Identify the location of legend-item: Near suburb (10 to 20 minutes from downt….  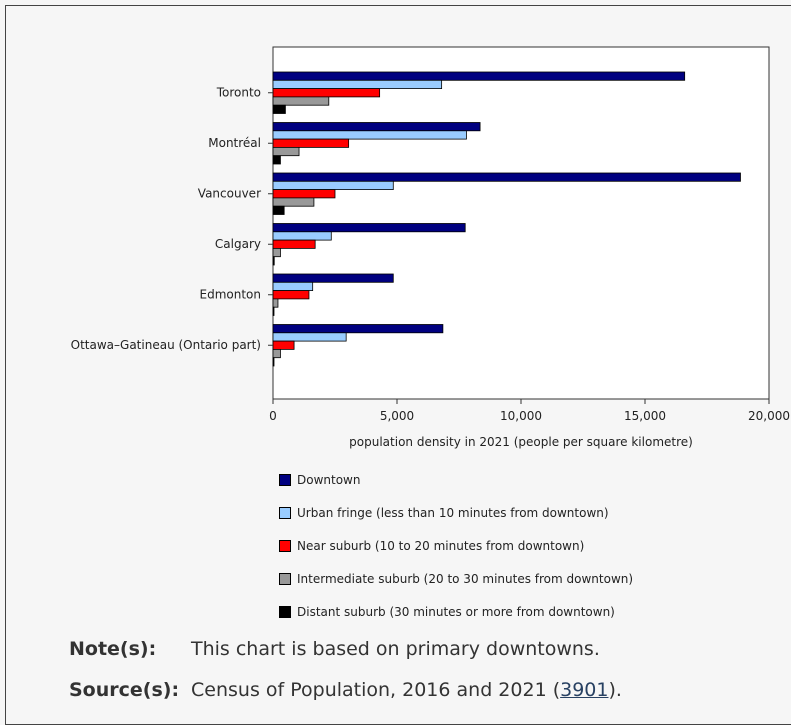
(456, 546).